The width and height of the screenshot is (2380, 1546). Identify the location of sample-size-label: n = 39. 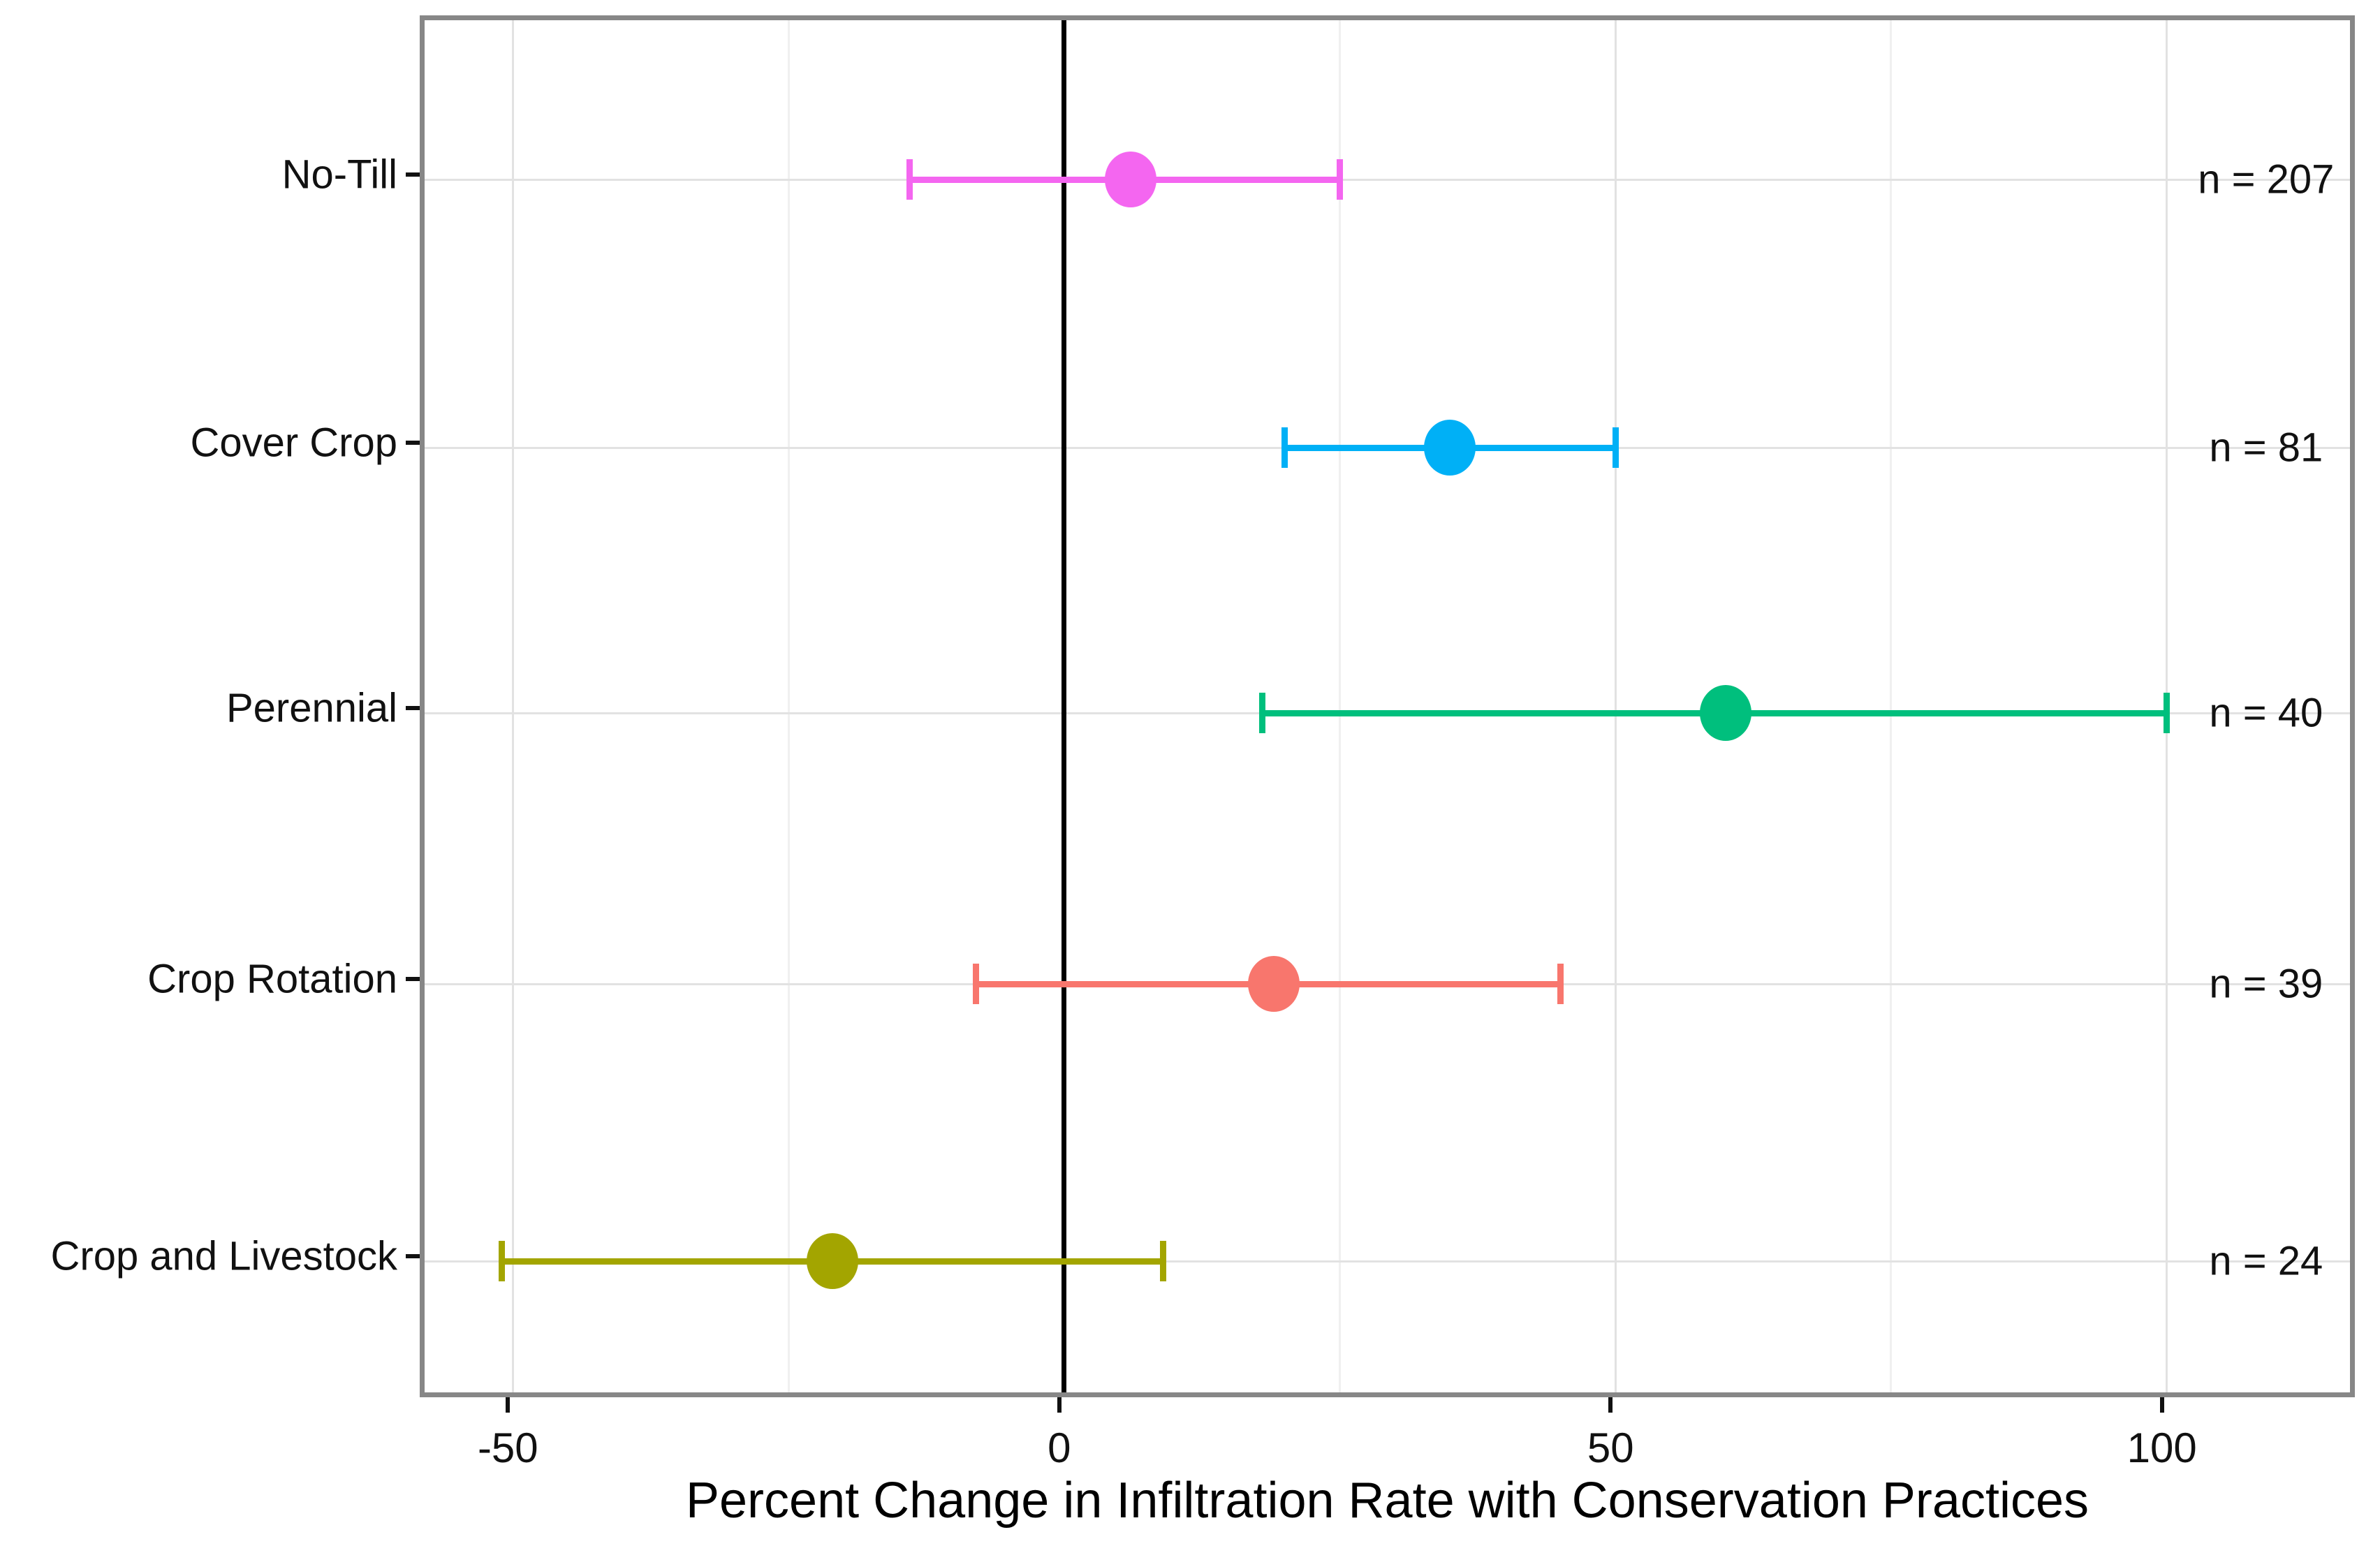
(2266, 984).